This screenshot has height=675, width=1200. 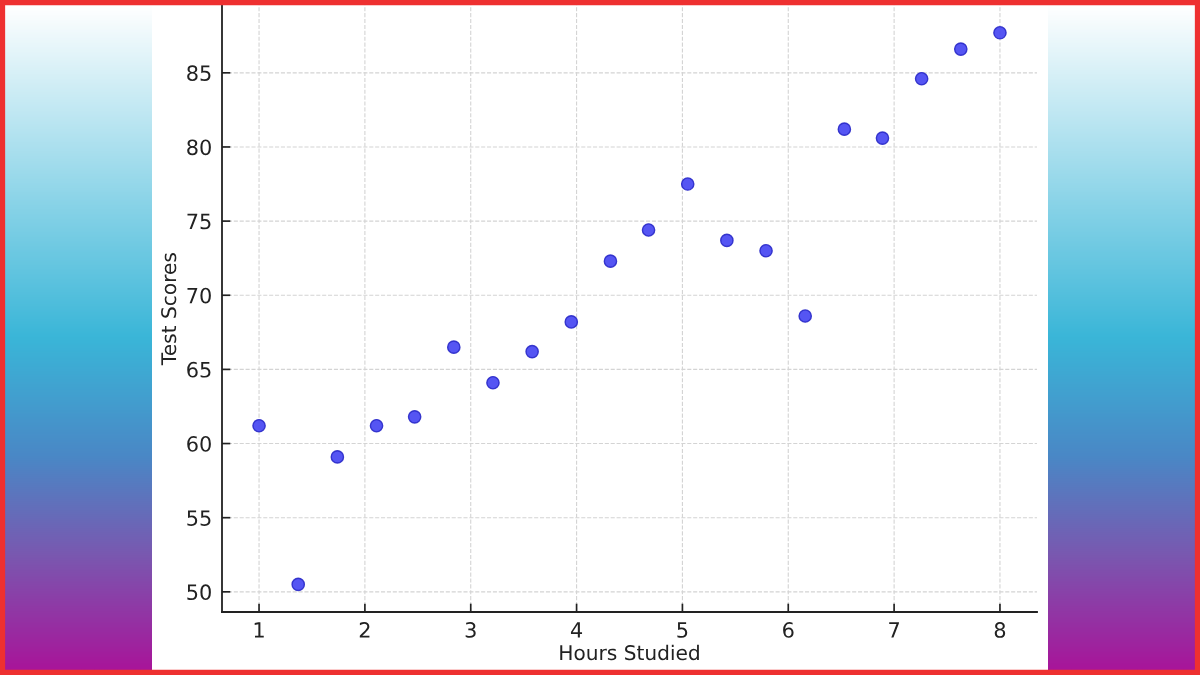 I want to click on y-tick-label: 85, so click(x=199, y=73).